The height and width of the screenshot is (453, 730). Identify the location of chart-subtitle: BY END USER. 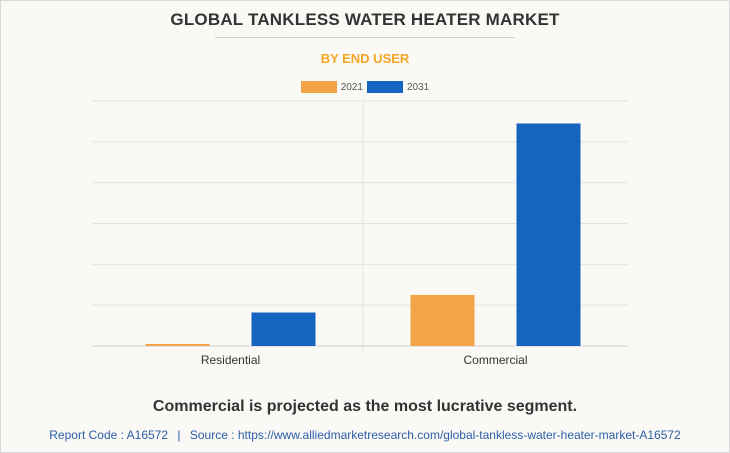
(365, 58).